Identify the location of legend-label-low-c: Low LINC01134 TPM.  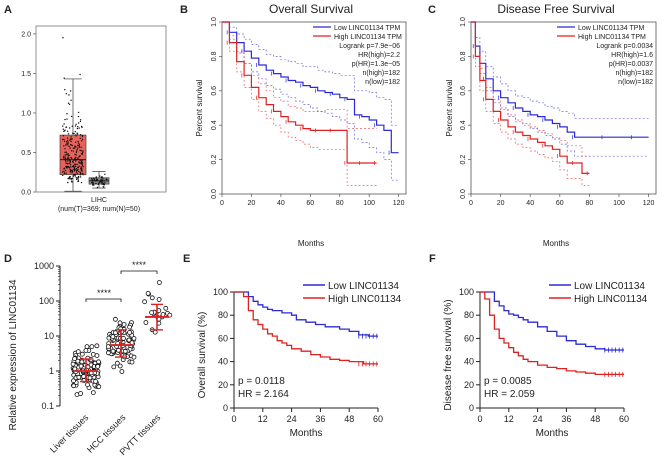
(611, 28).